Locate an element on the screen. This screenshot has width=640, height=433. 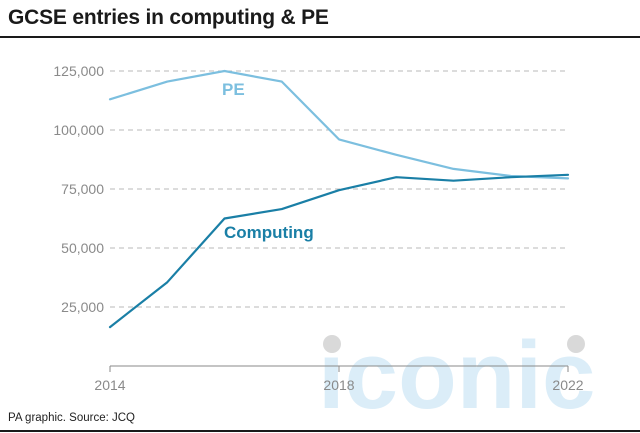
y-tick-label: 50,000 is located at coordinates (82, 248).